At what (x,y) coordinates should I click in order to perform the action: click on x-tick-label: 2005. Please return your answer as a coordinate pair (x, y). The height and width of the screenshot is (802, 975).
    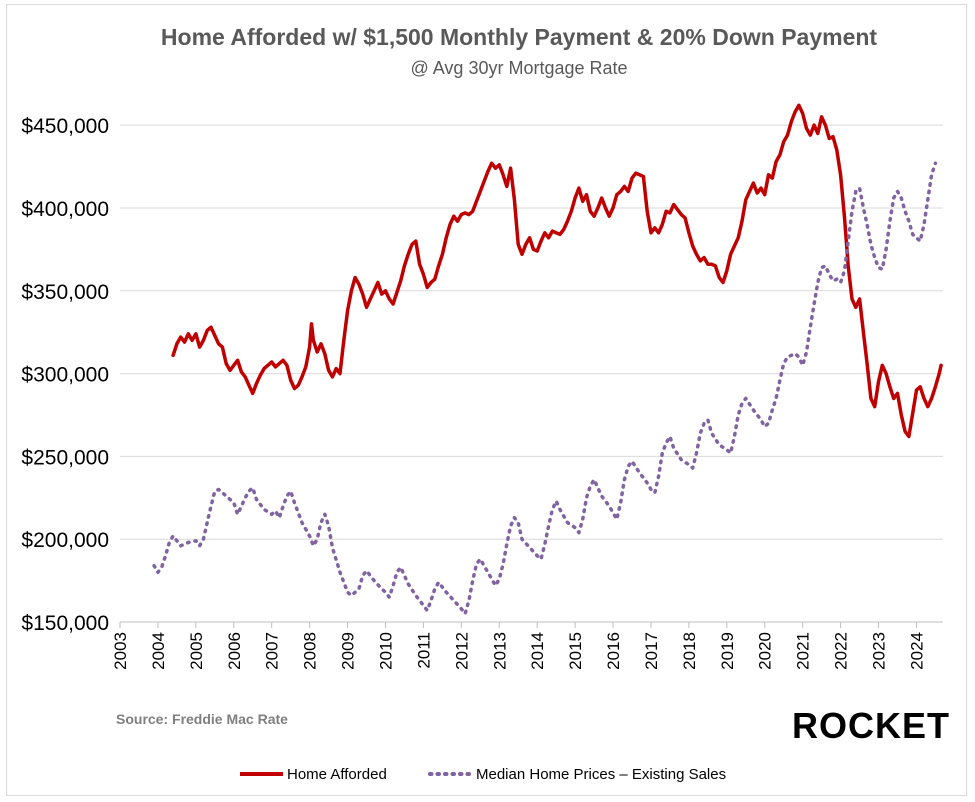
    Looking at the image, I should click on (196, 651).